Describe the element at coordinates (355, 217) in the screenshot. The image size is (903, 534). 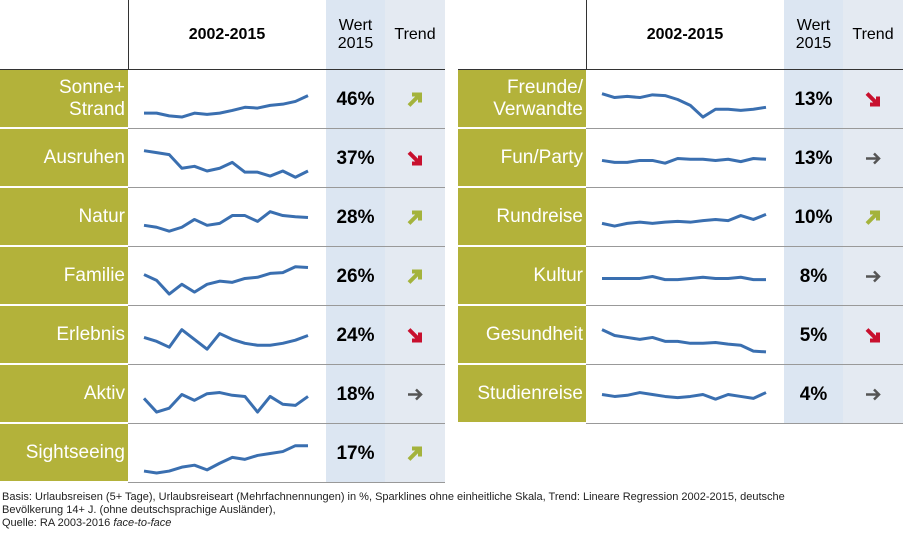
I see `row-value: 28%` at that location.